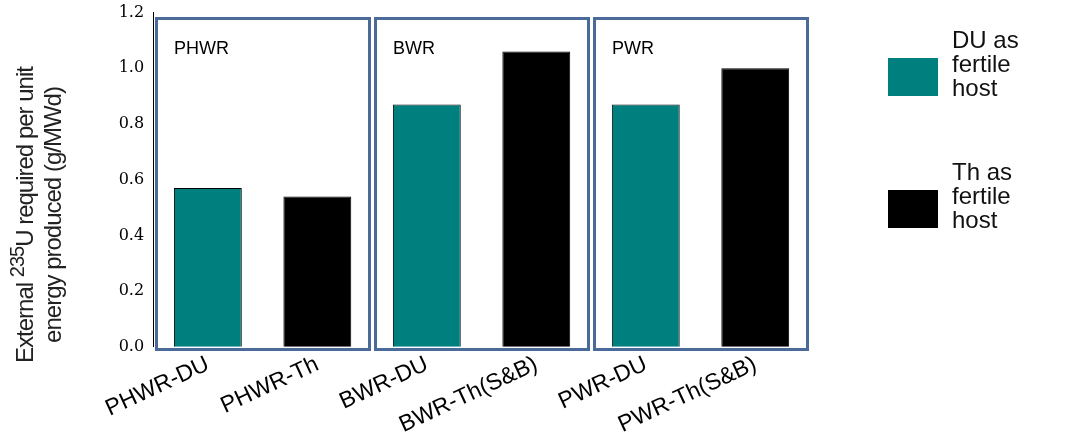  Describe the element at coordinates (131, 123) in the screenshot. I see `y-tick-label: 0.8` at that location.